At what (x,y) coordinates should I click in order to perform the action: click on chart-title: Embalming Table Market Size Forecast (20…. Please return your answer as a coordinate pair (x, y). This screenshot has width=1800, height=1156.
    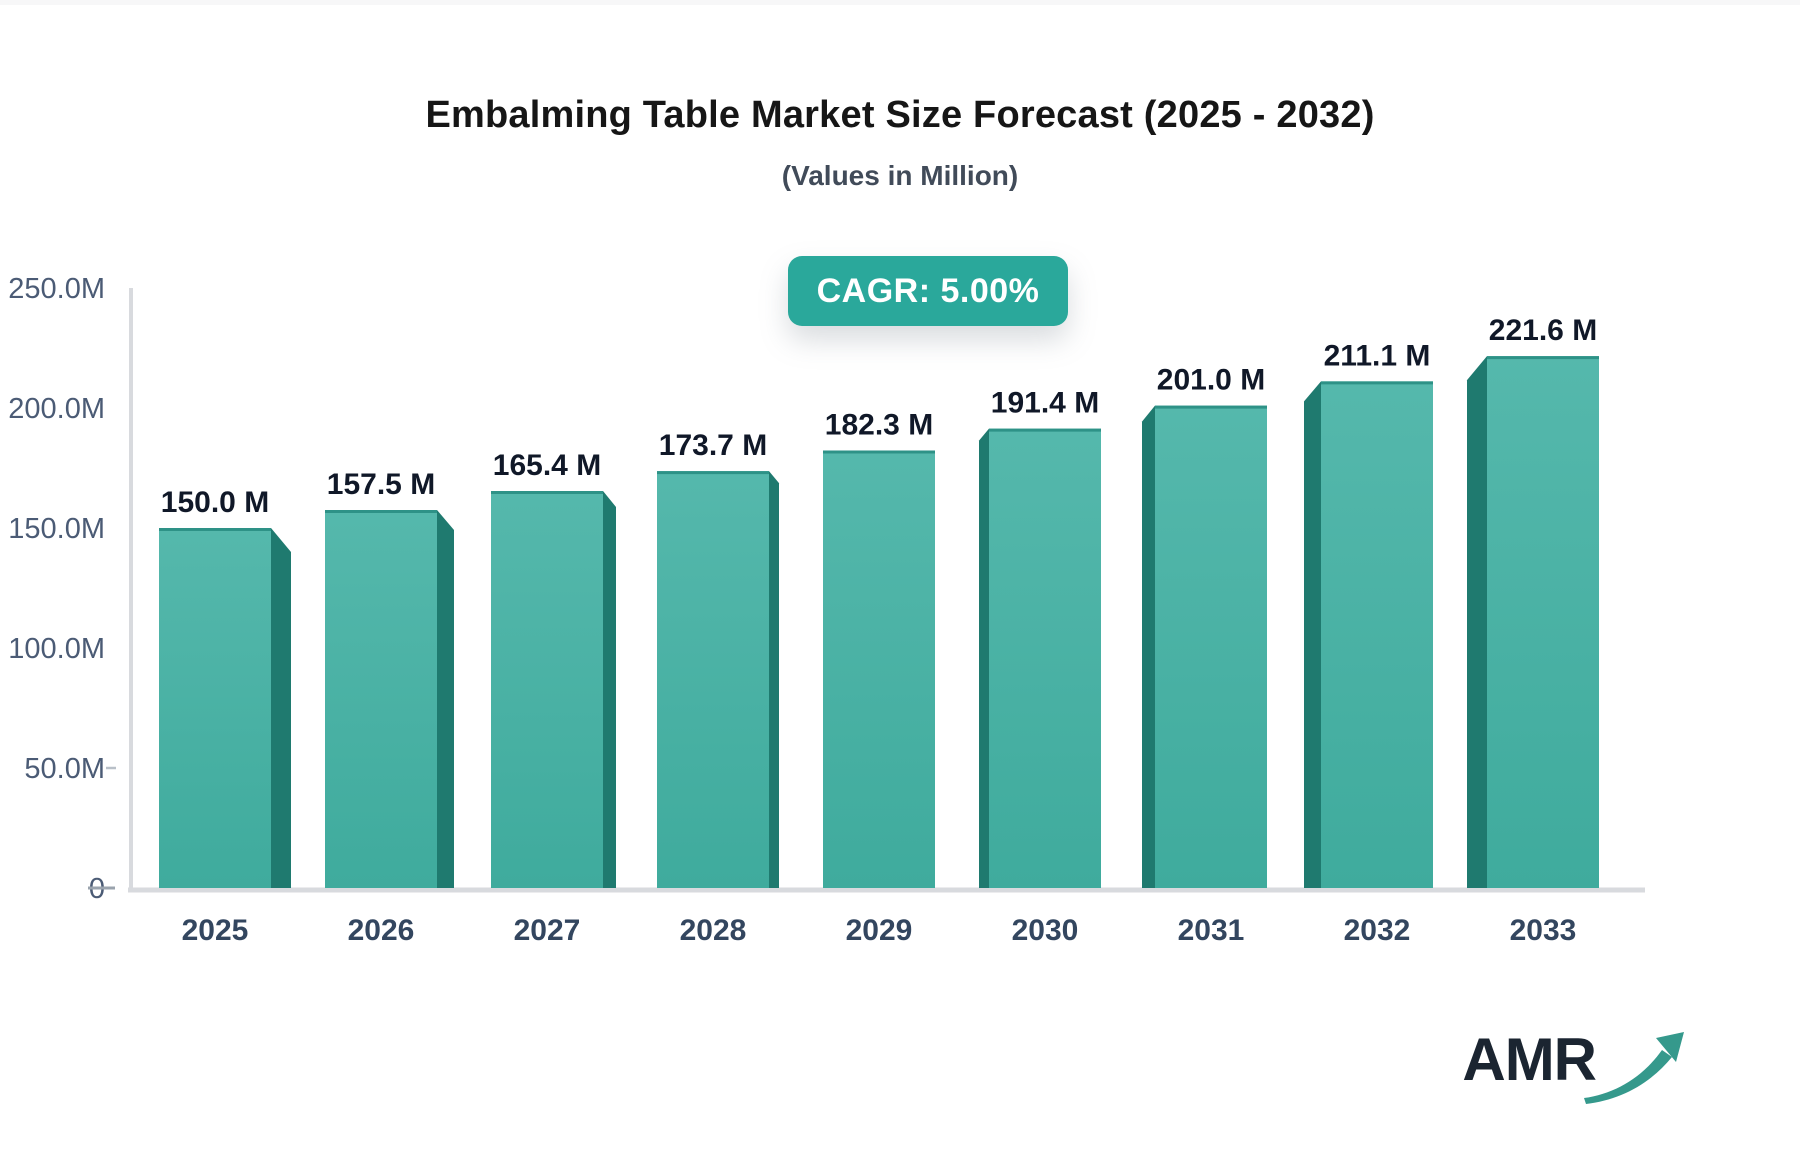
    Looking at the image, I should click on (900, 115).